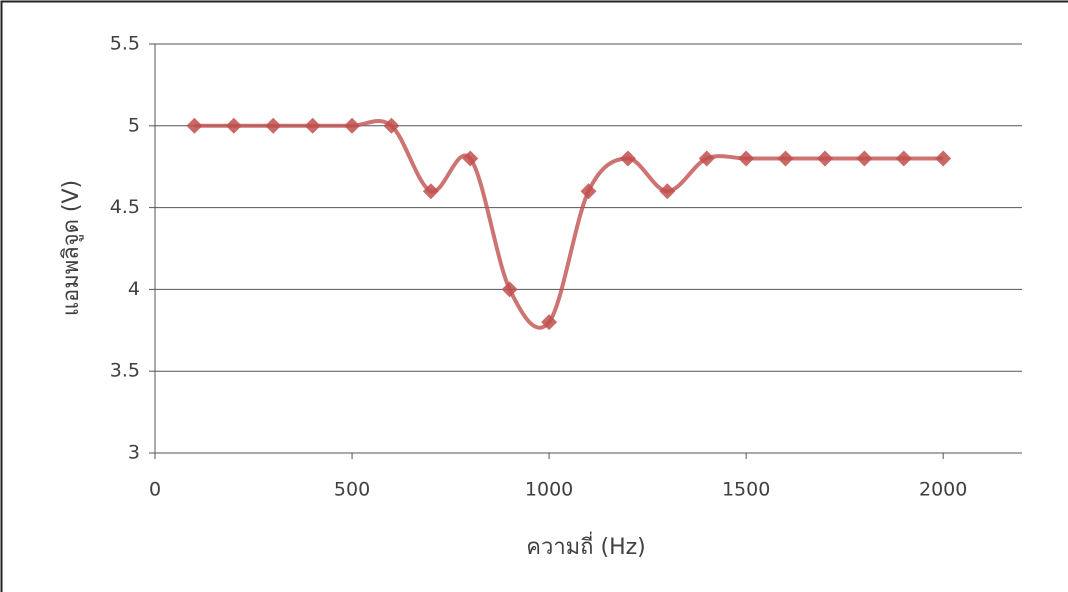  What do you see at coordinates (746, 490) in the screenshot?
I see `x-tick-label: 1500` at bounding box center [746, 490].